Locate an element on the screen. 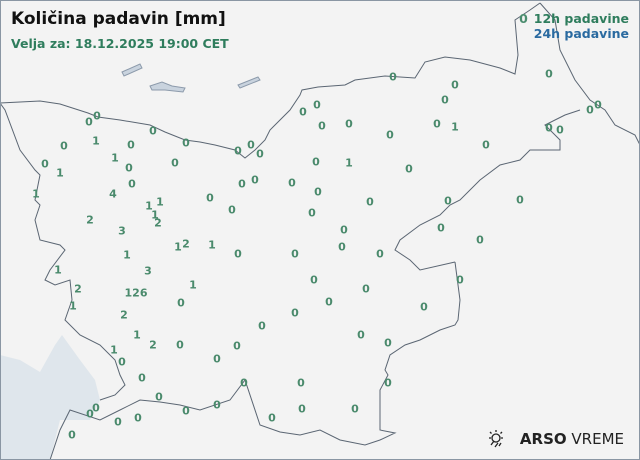  legend: 0 12h padavine 24h padavine is located at coordinates (574, 26).